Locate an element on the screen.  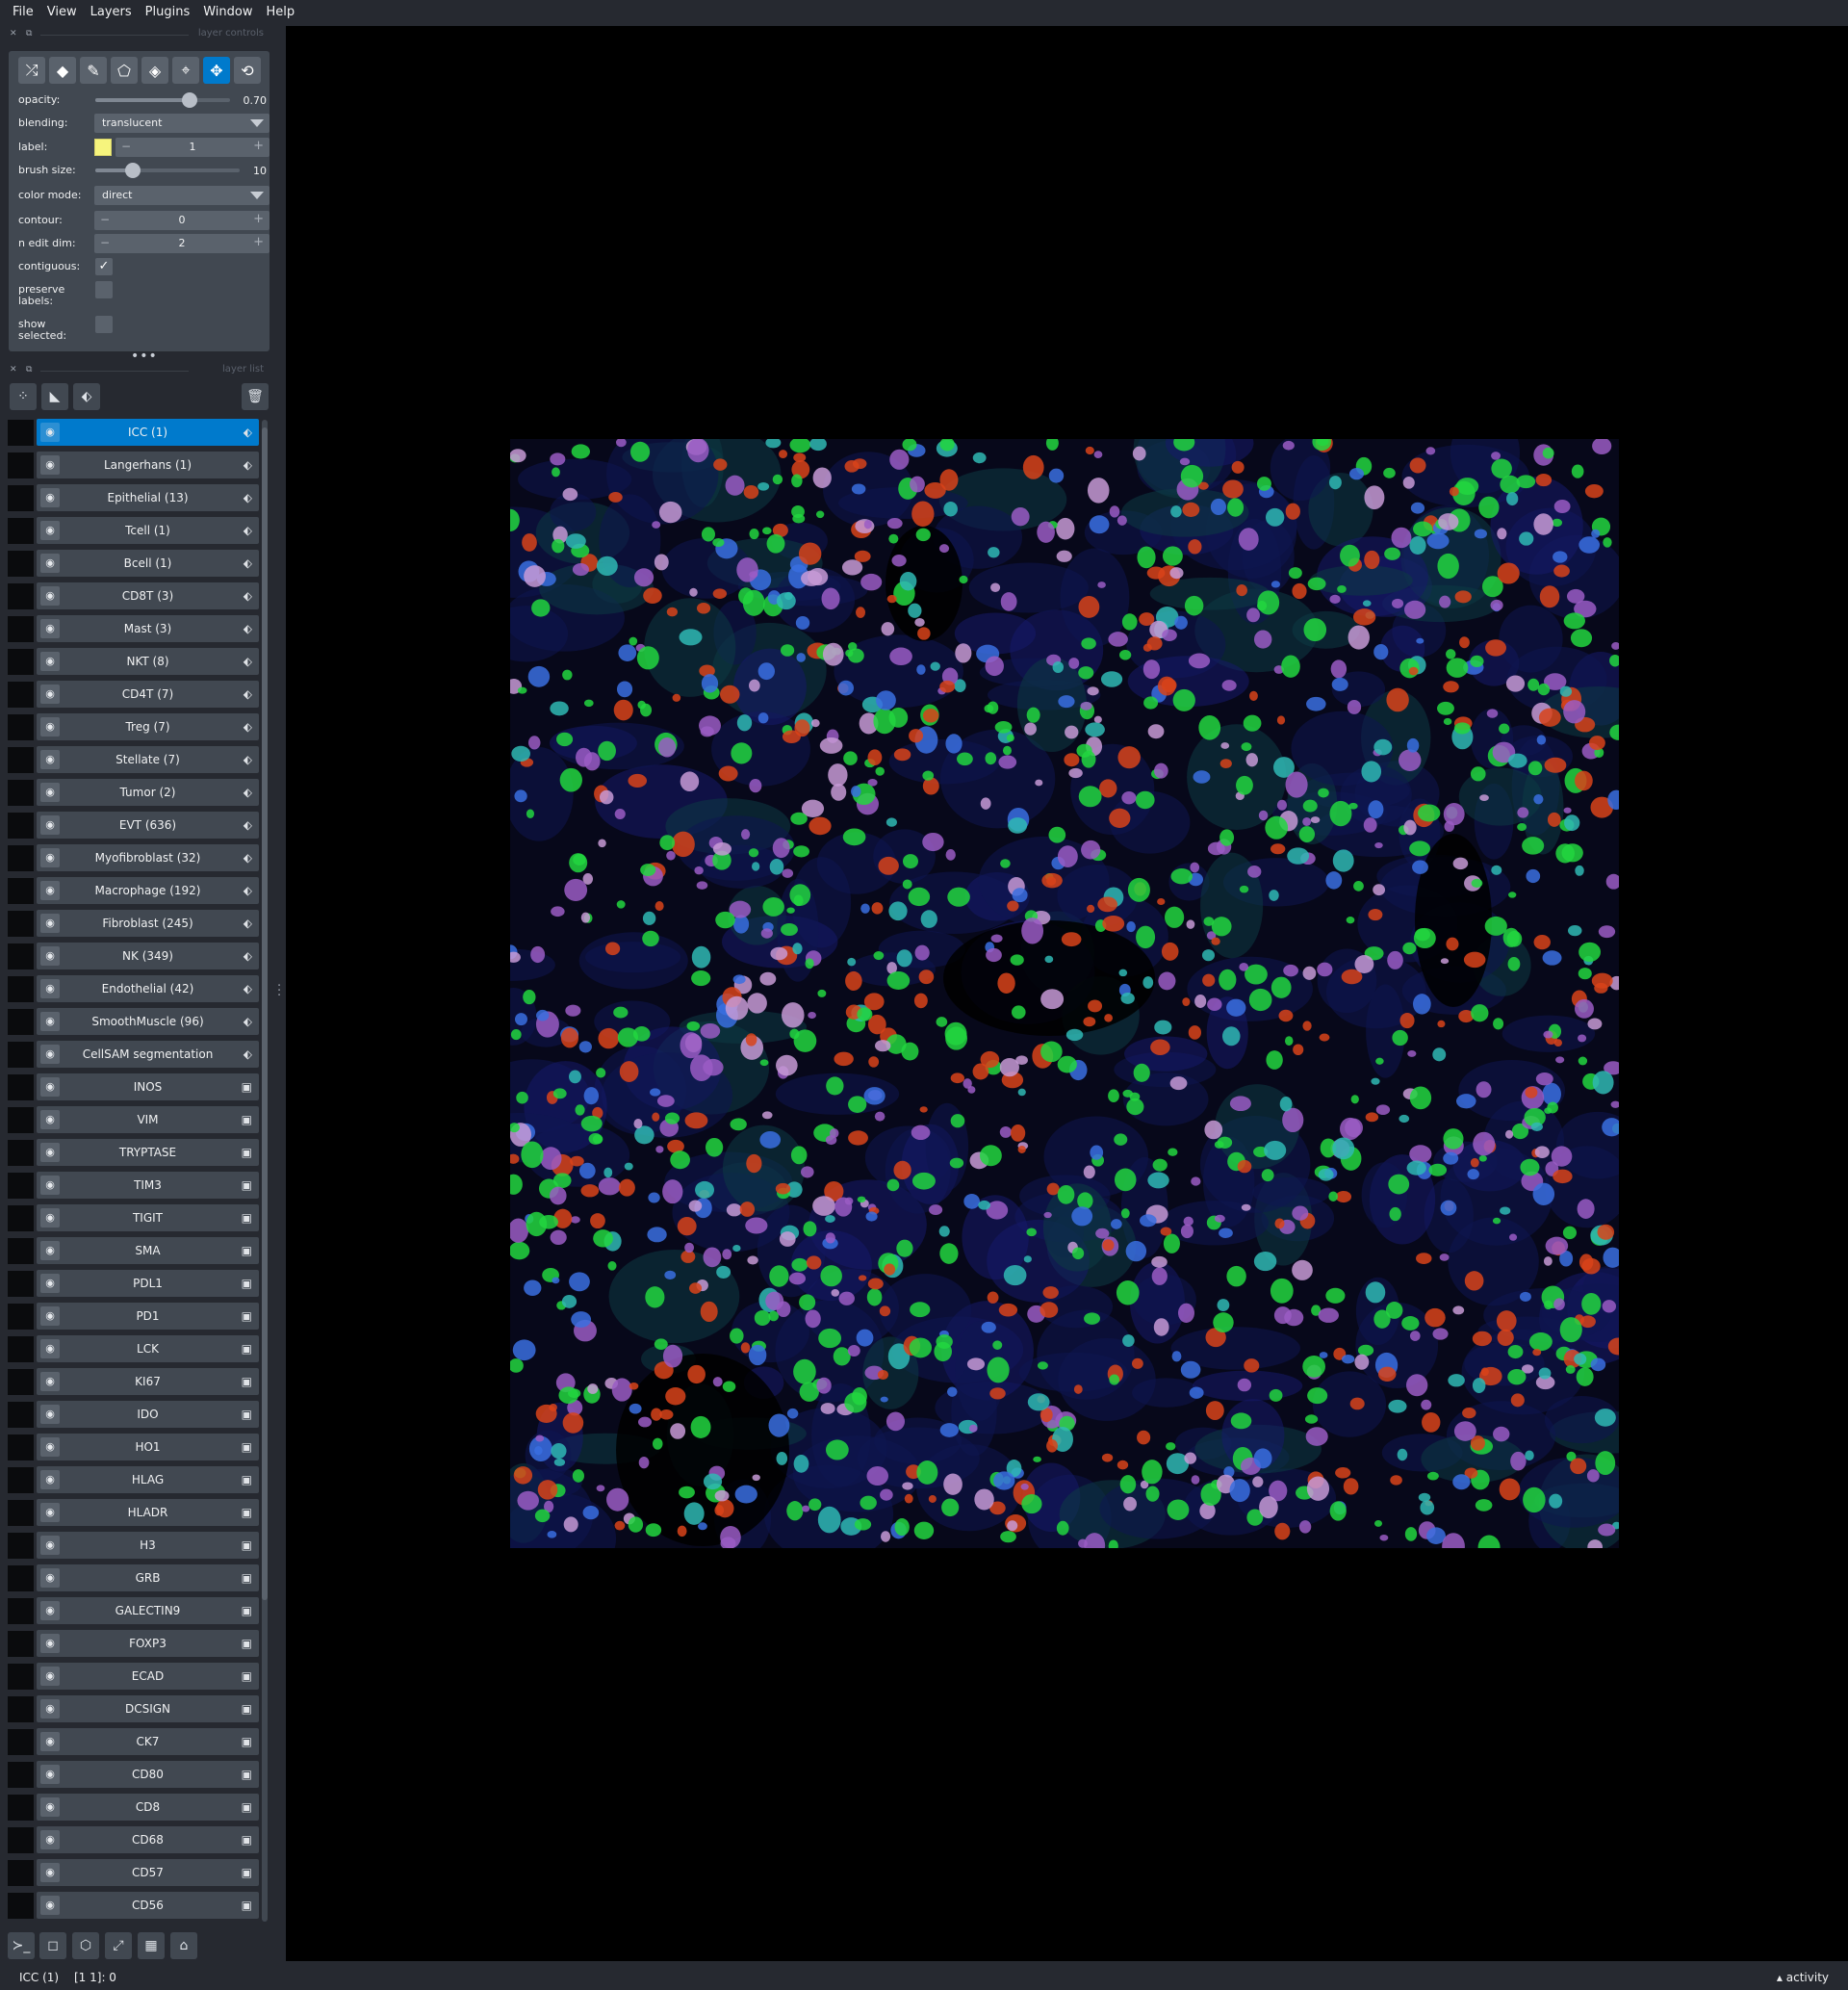
new-shapes-layer-button: ◣ is located at coordinates (54, 397).